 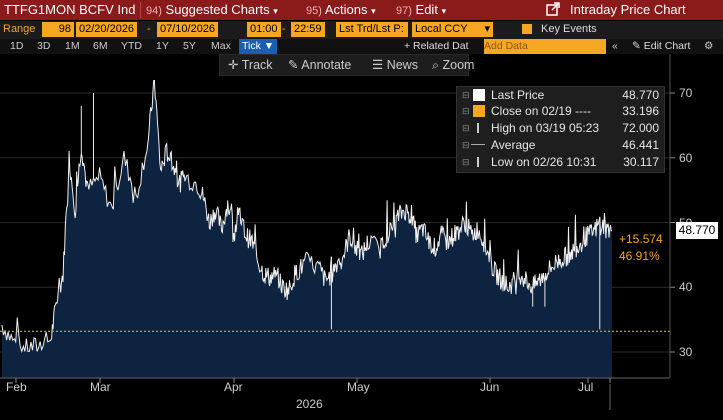 I want to click on tick-select: Tick ▼, so click(x=258, y=46).